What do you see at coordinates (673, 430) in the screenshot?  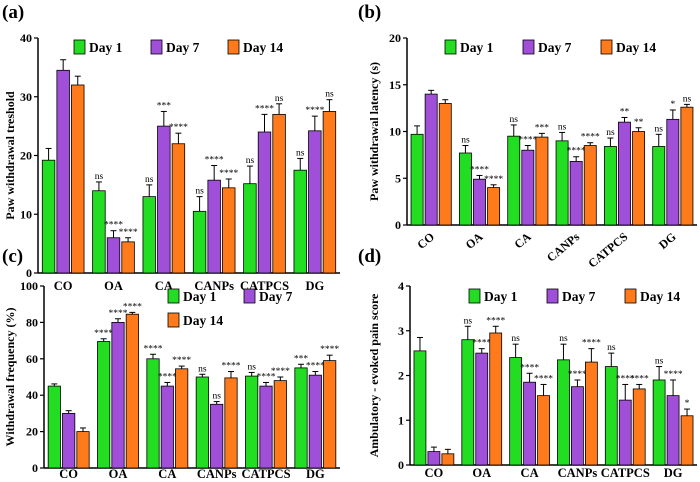 I see `panel4-bar-day7-dg` at bounding box center [673, 430].